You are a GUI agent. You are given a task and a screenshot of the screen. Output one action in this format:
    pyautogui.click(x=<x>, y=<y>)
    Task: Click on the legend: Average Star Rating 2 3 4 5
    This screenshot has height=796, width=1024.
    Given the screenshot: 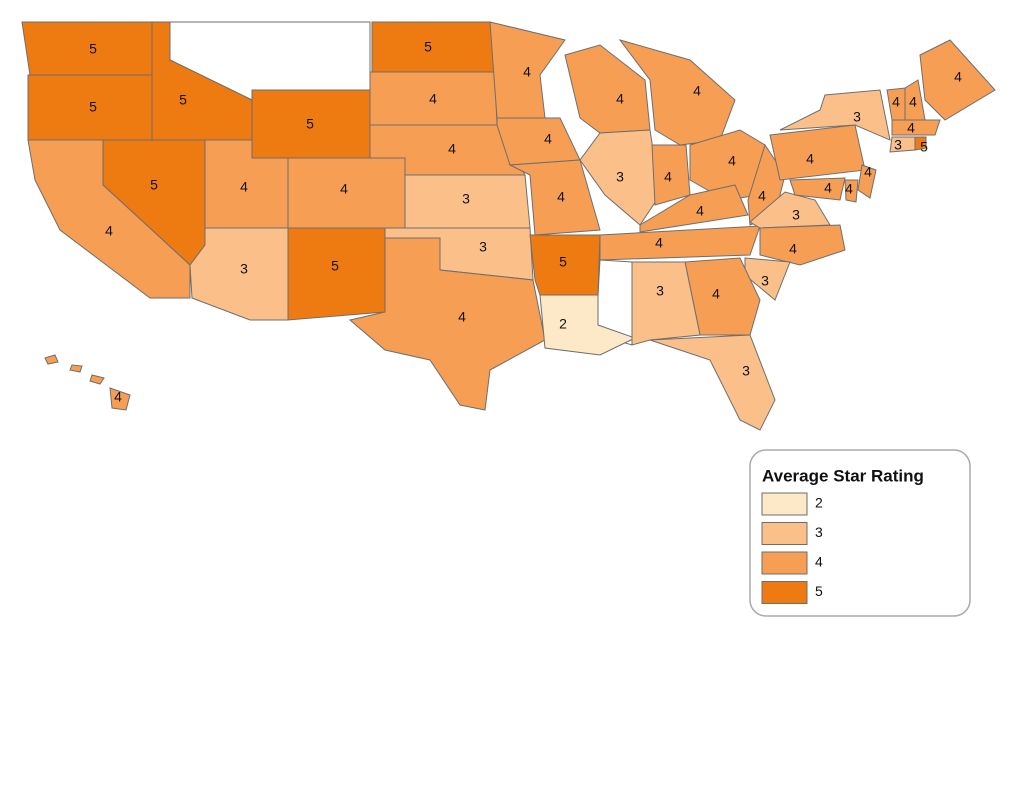 What is the action you would take?
    pyautogui.click(x=860, y=533)
    